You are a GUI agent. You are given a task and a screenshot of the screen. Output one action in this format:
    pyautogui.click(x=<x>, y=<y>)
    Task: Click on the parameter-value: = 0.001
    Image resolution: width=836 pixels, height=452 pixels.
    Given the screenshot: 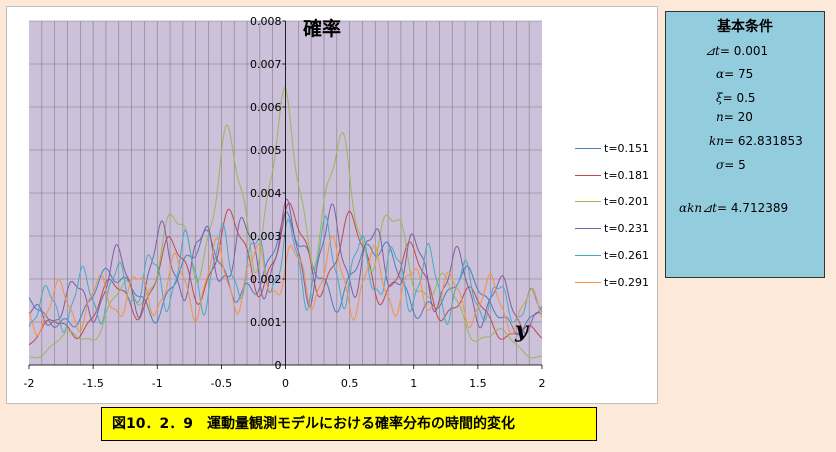 What is the action you would take?
    pyautogui.click(x=744, y=51)
    